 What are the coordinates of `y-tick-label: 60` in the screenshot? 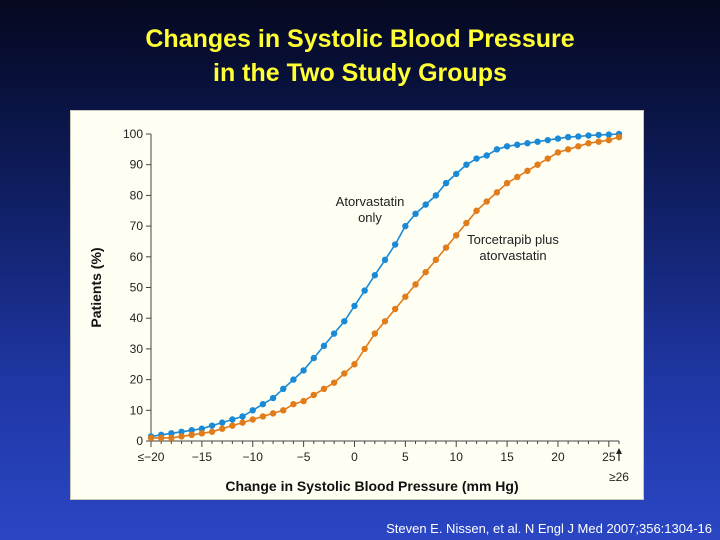 It's located at (137, 257).